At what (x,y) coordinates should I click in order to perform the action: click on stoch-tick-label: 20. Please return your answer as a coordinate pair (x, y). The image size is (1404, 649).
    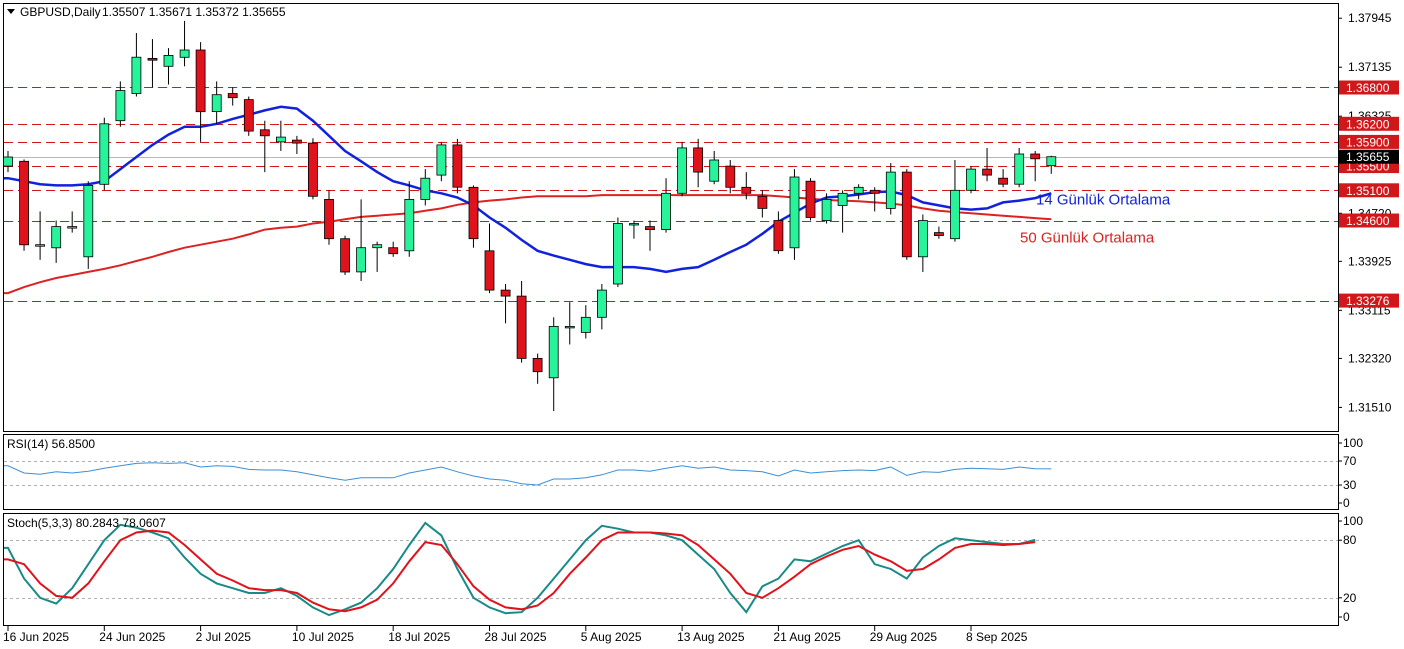
    Looking at the image, I should click on (1350, 598).